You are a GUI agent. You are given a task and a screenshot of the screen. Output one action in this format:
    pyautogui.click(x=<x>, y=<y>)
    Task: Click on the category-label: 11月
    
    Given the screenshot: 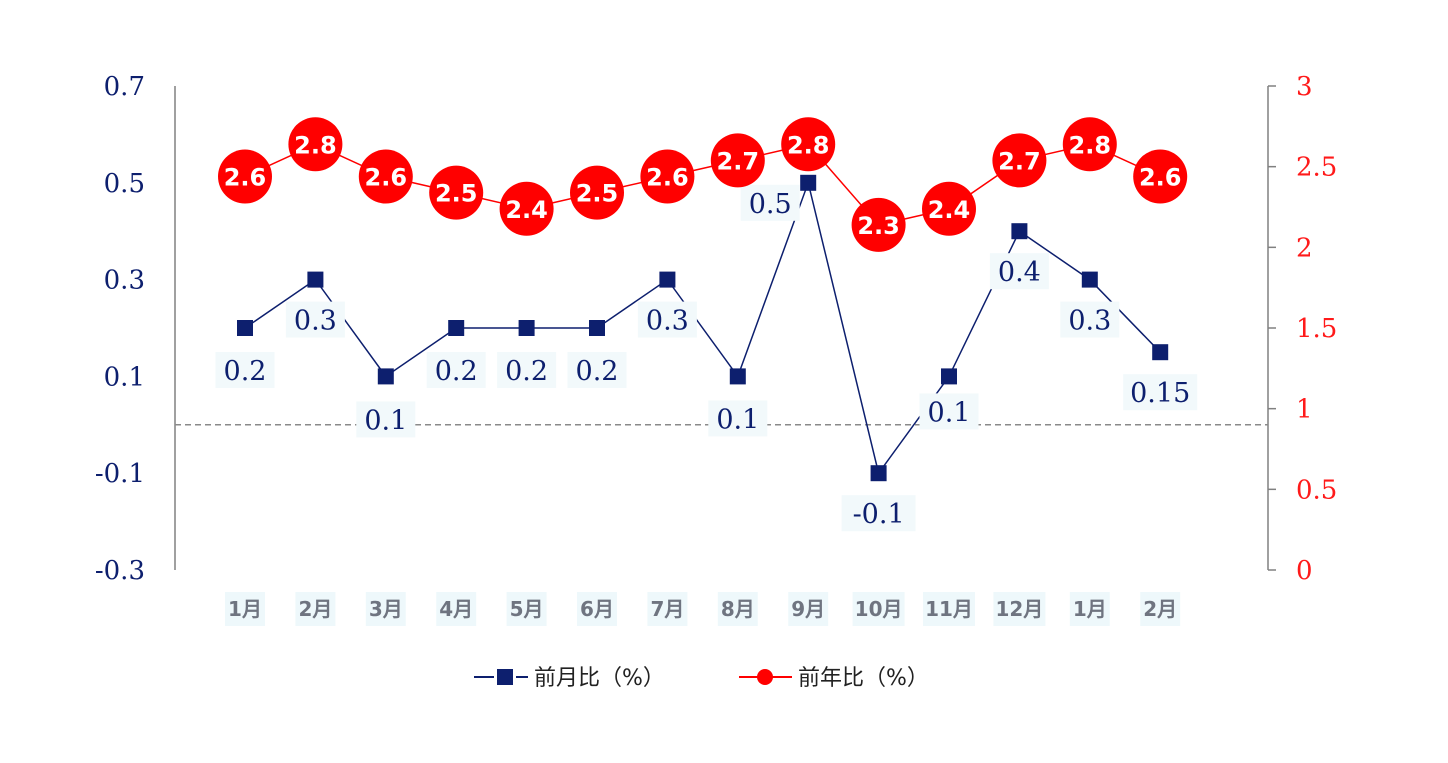 What is the action you would take?
    pyautogui.click(x=949, y=609)
    